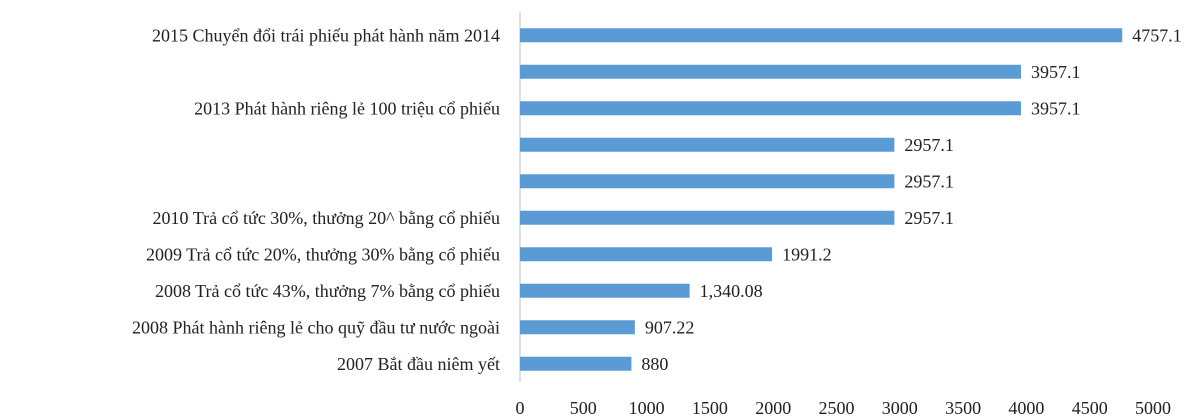 Image resolution: width=1194 pixels, height=419 pixels. What do you see at coordinates (963, 408) in the screenshot?
I see `x-tick-label: 3500` at bounding box center [963, 408].